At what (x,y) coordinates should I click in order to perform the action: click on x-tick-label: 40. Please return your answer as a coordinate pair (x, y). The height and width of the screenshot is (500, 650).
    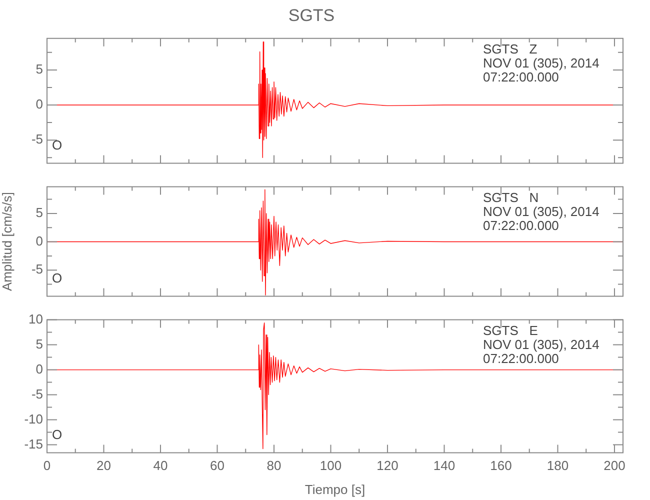
    Looking at the image, I should click on (160, 466).